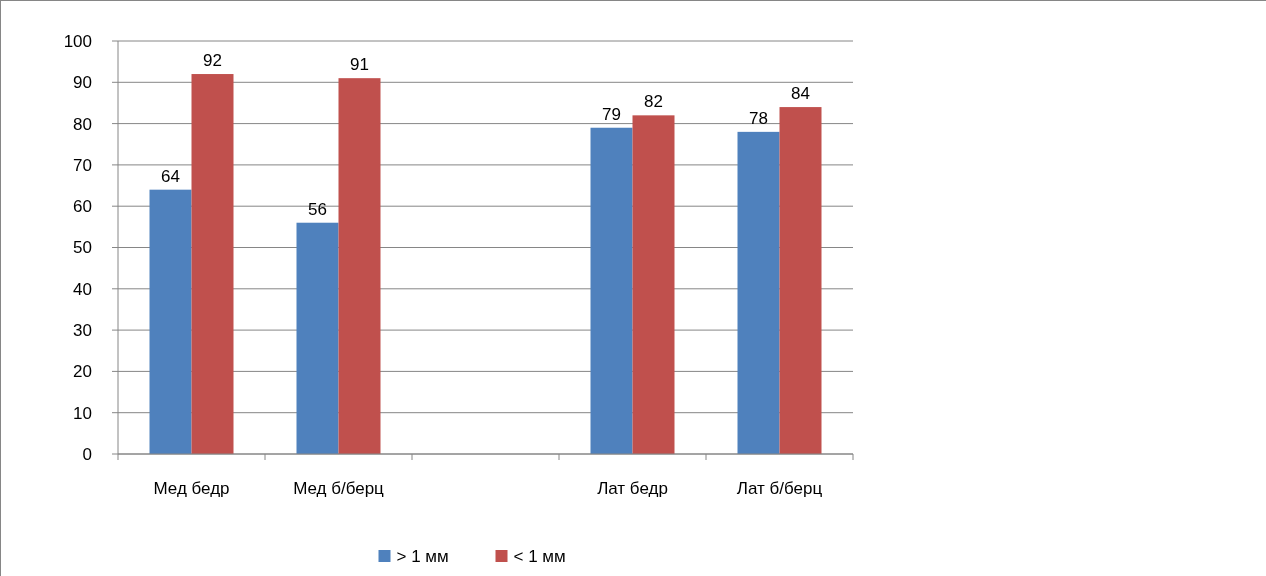  Describe the element at coordinates (339, 488) in the screenshot. I see `x-tick-label: Мед б/берц` at that location.